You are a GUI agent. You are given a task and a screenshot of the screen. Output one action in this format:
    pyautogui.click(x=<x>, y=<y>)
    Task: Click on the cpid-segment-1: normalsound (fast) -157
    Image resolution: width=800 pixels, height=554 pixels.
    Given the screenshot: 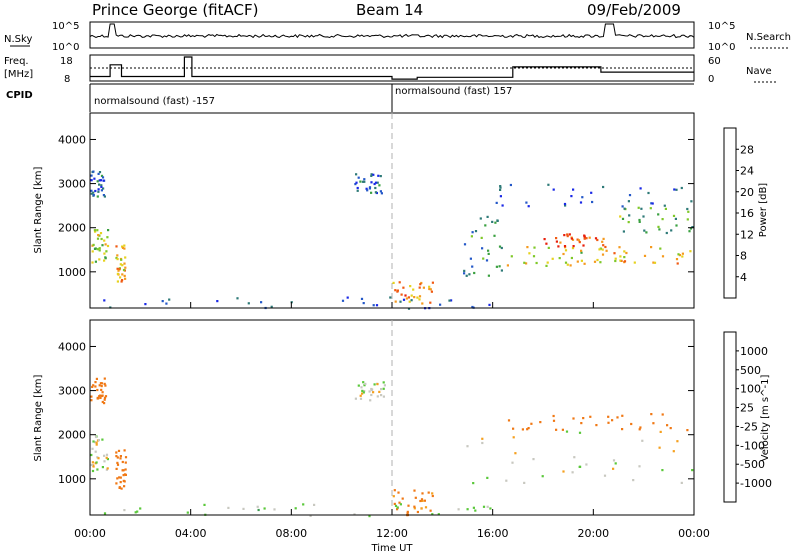 What is the action you would take?
    pyautogui.click(x=154, y=101)
    